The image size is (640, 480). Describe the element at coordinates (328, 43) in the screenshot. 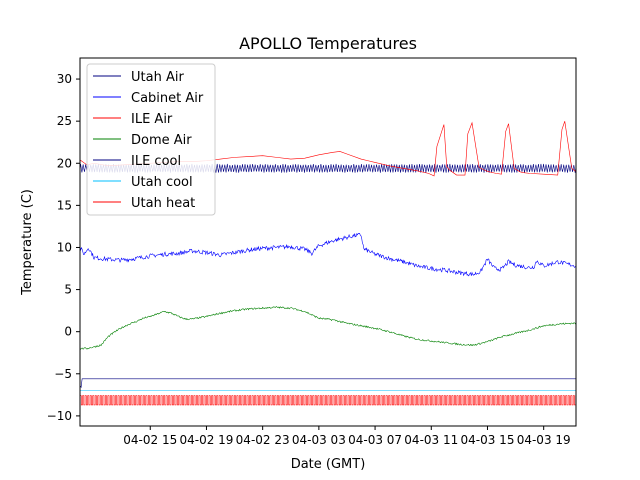

I see `chart-title: APOLLO Temperatures` at that location.